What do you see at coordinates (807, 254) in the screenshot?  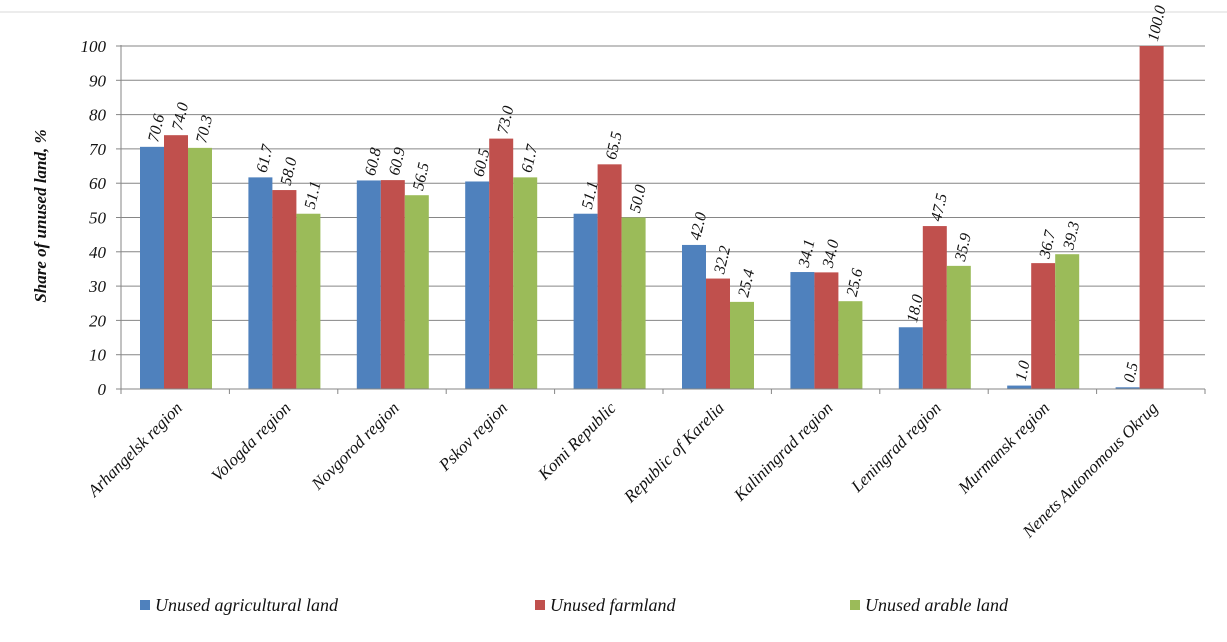 I see `data-label: 34.1` at bounding box center [807, 254].